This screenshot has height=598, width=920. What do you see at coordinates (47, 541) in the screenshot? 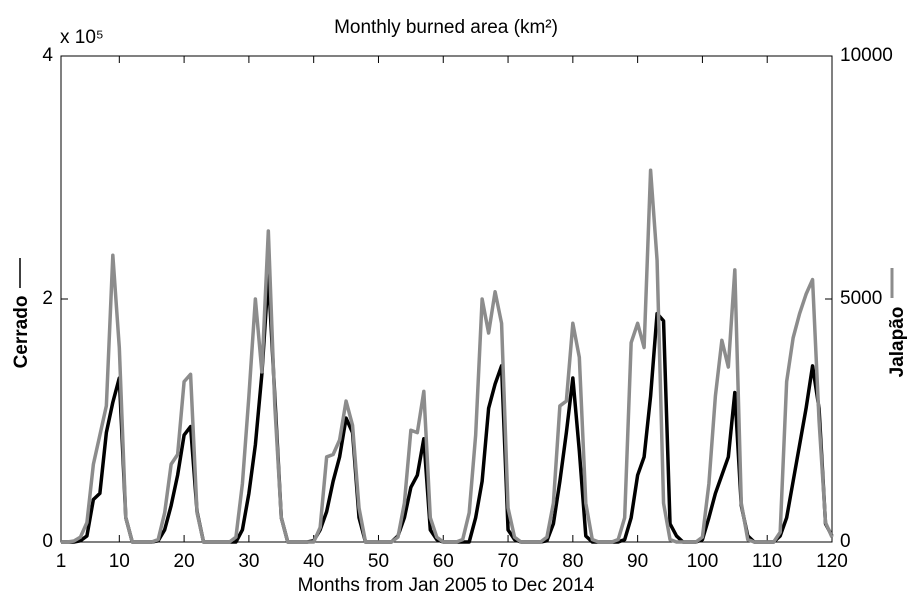
I see `y-tick-label: 0` at bounding box center [47, 541].